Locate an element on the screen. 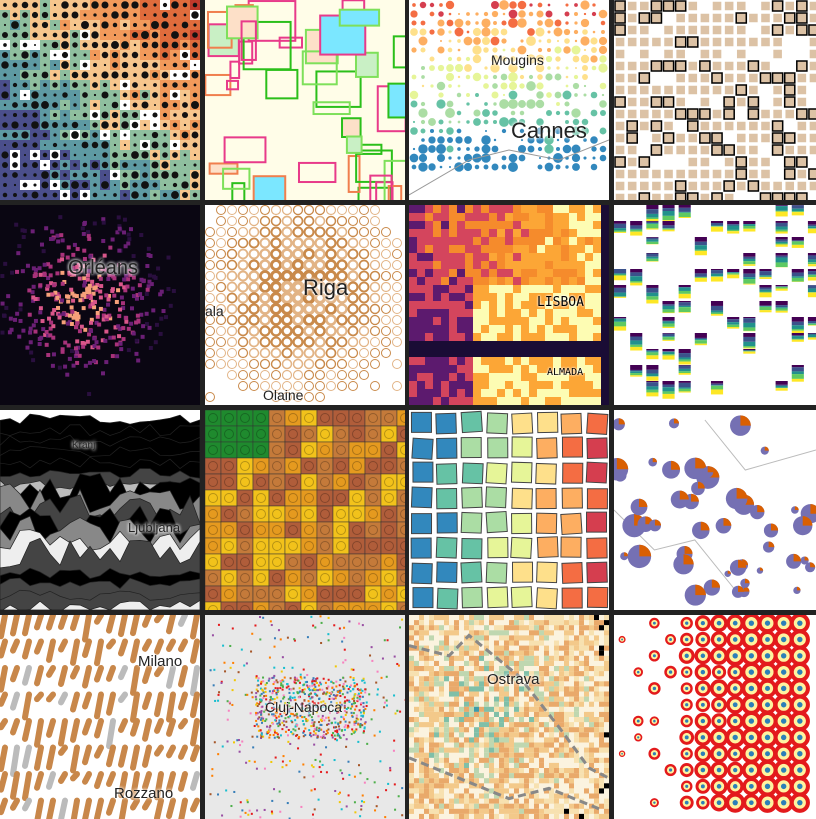 The width and height of the screenshot is (816, 819). place-label: Cannes is located at coordinates (549, 130).